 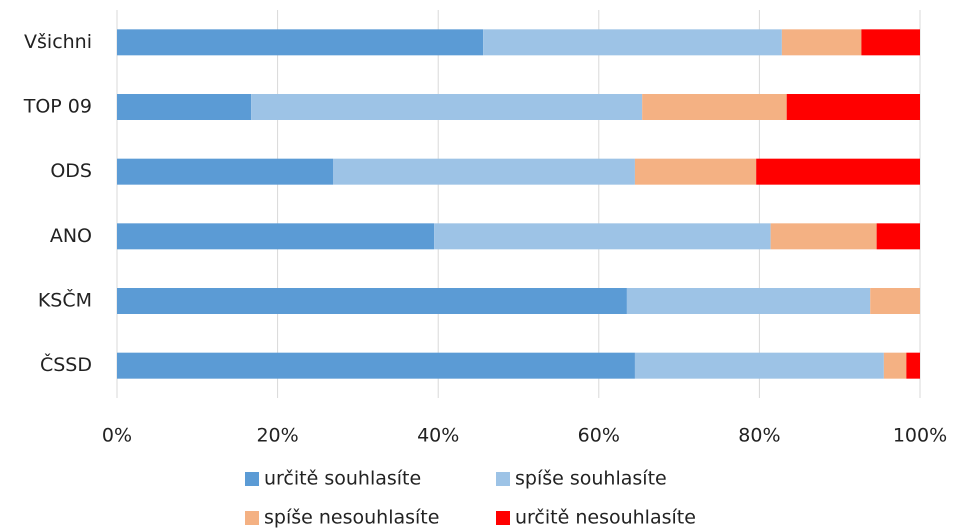 I want to click on x-tick-label: 60%, so click(x=599, y=436).